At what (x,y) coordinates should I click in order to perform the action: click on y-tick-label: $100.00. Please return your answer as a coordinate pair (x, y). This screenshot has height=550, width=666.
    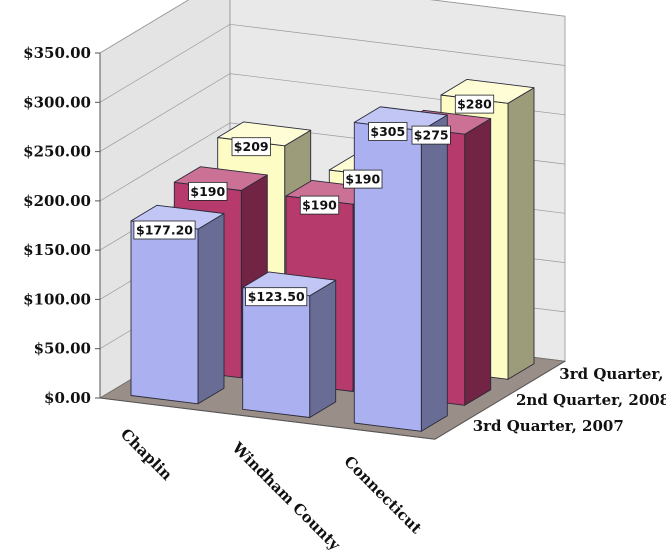
    Looking at the image, I should click on (57, 299).